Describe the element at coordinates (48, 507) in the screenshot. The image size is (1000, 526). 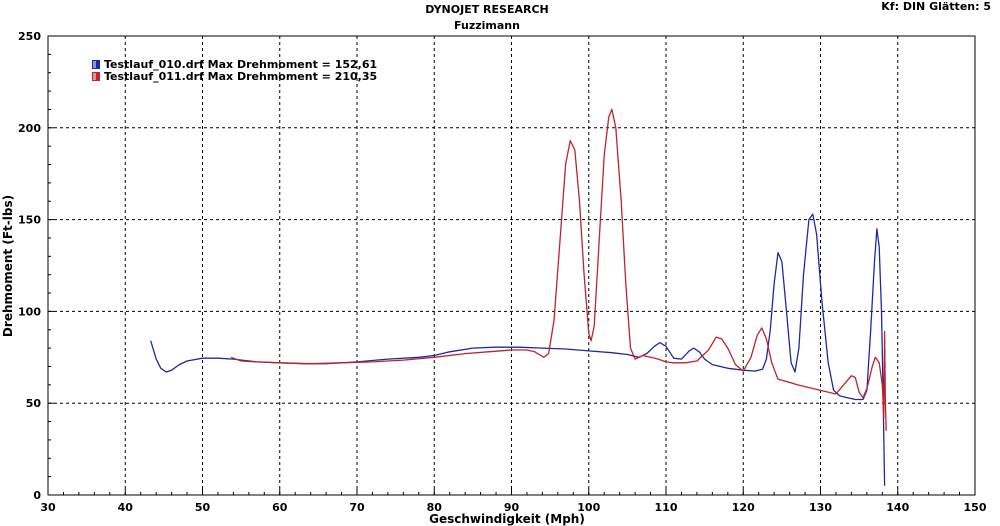
I see `x-tick-label: 30` at that location.